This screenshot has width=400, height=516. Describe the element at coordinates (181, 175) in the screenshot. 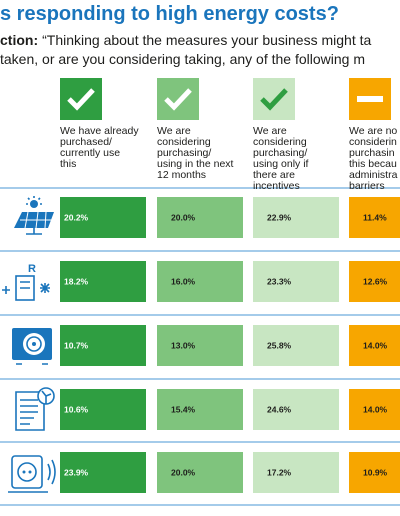

I see `column-header: 12 months` at that location.